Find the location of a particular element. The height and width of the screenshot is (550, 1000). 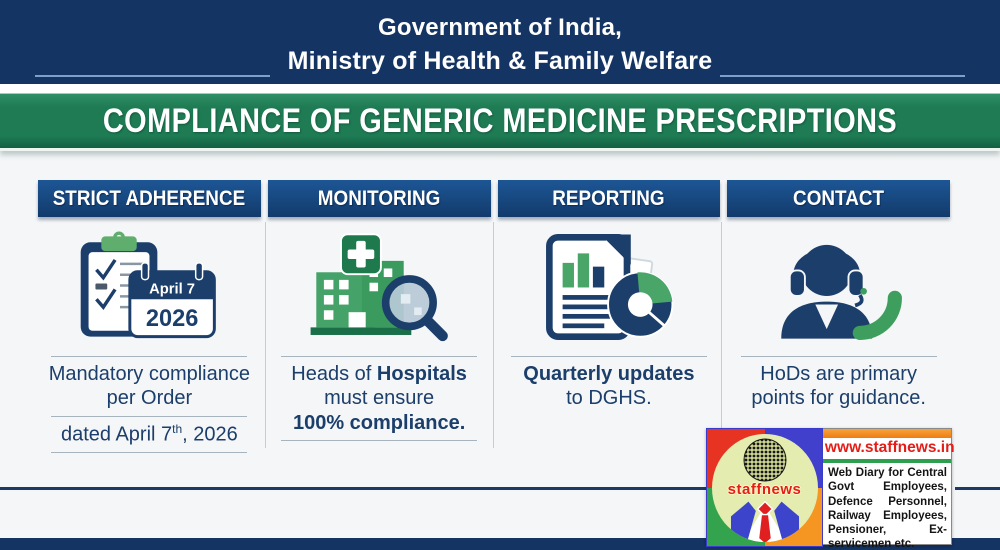

column-header-label: REPORTING is located at coordinates (609, 198).